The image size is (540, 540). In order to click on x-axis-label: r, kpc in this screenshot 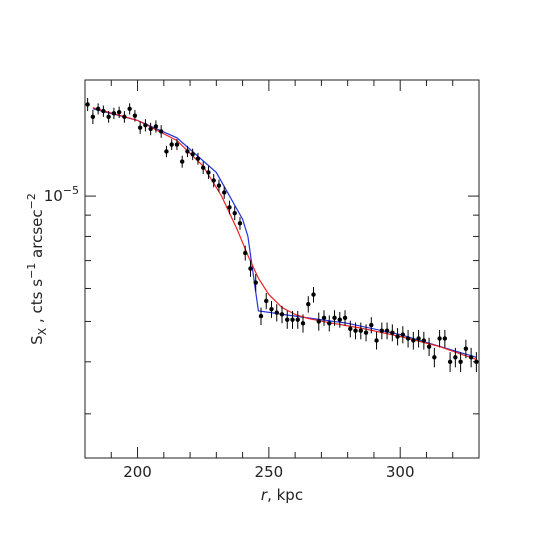, I will do `click(282, 495)`.